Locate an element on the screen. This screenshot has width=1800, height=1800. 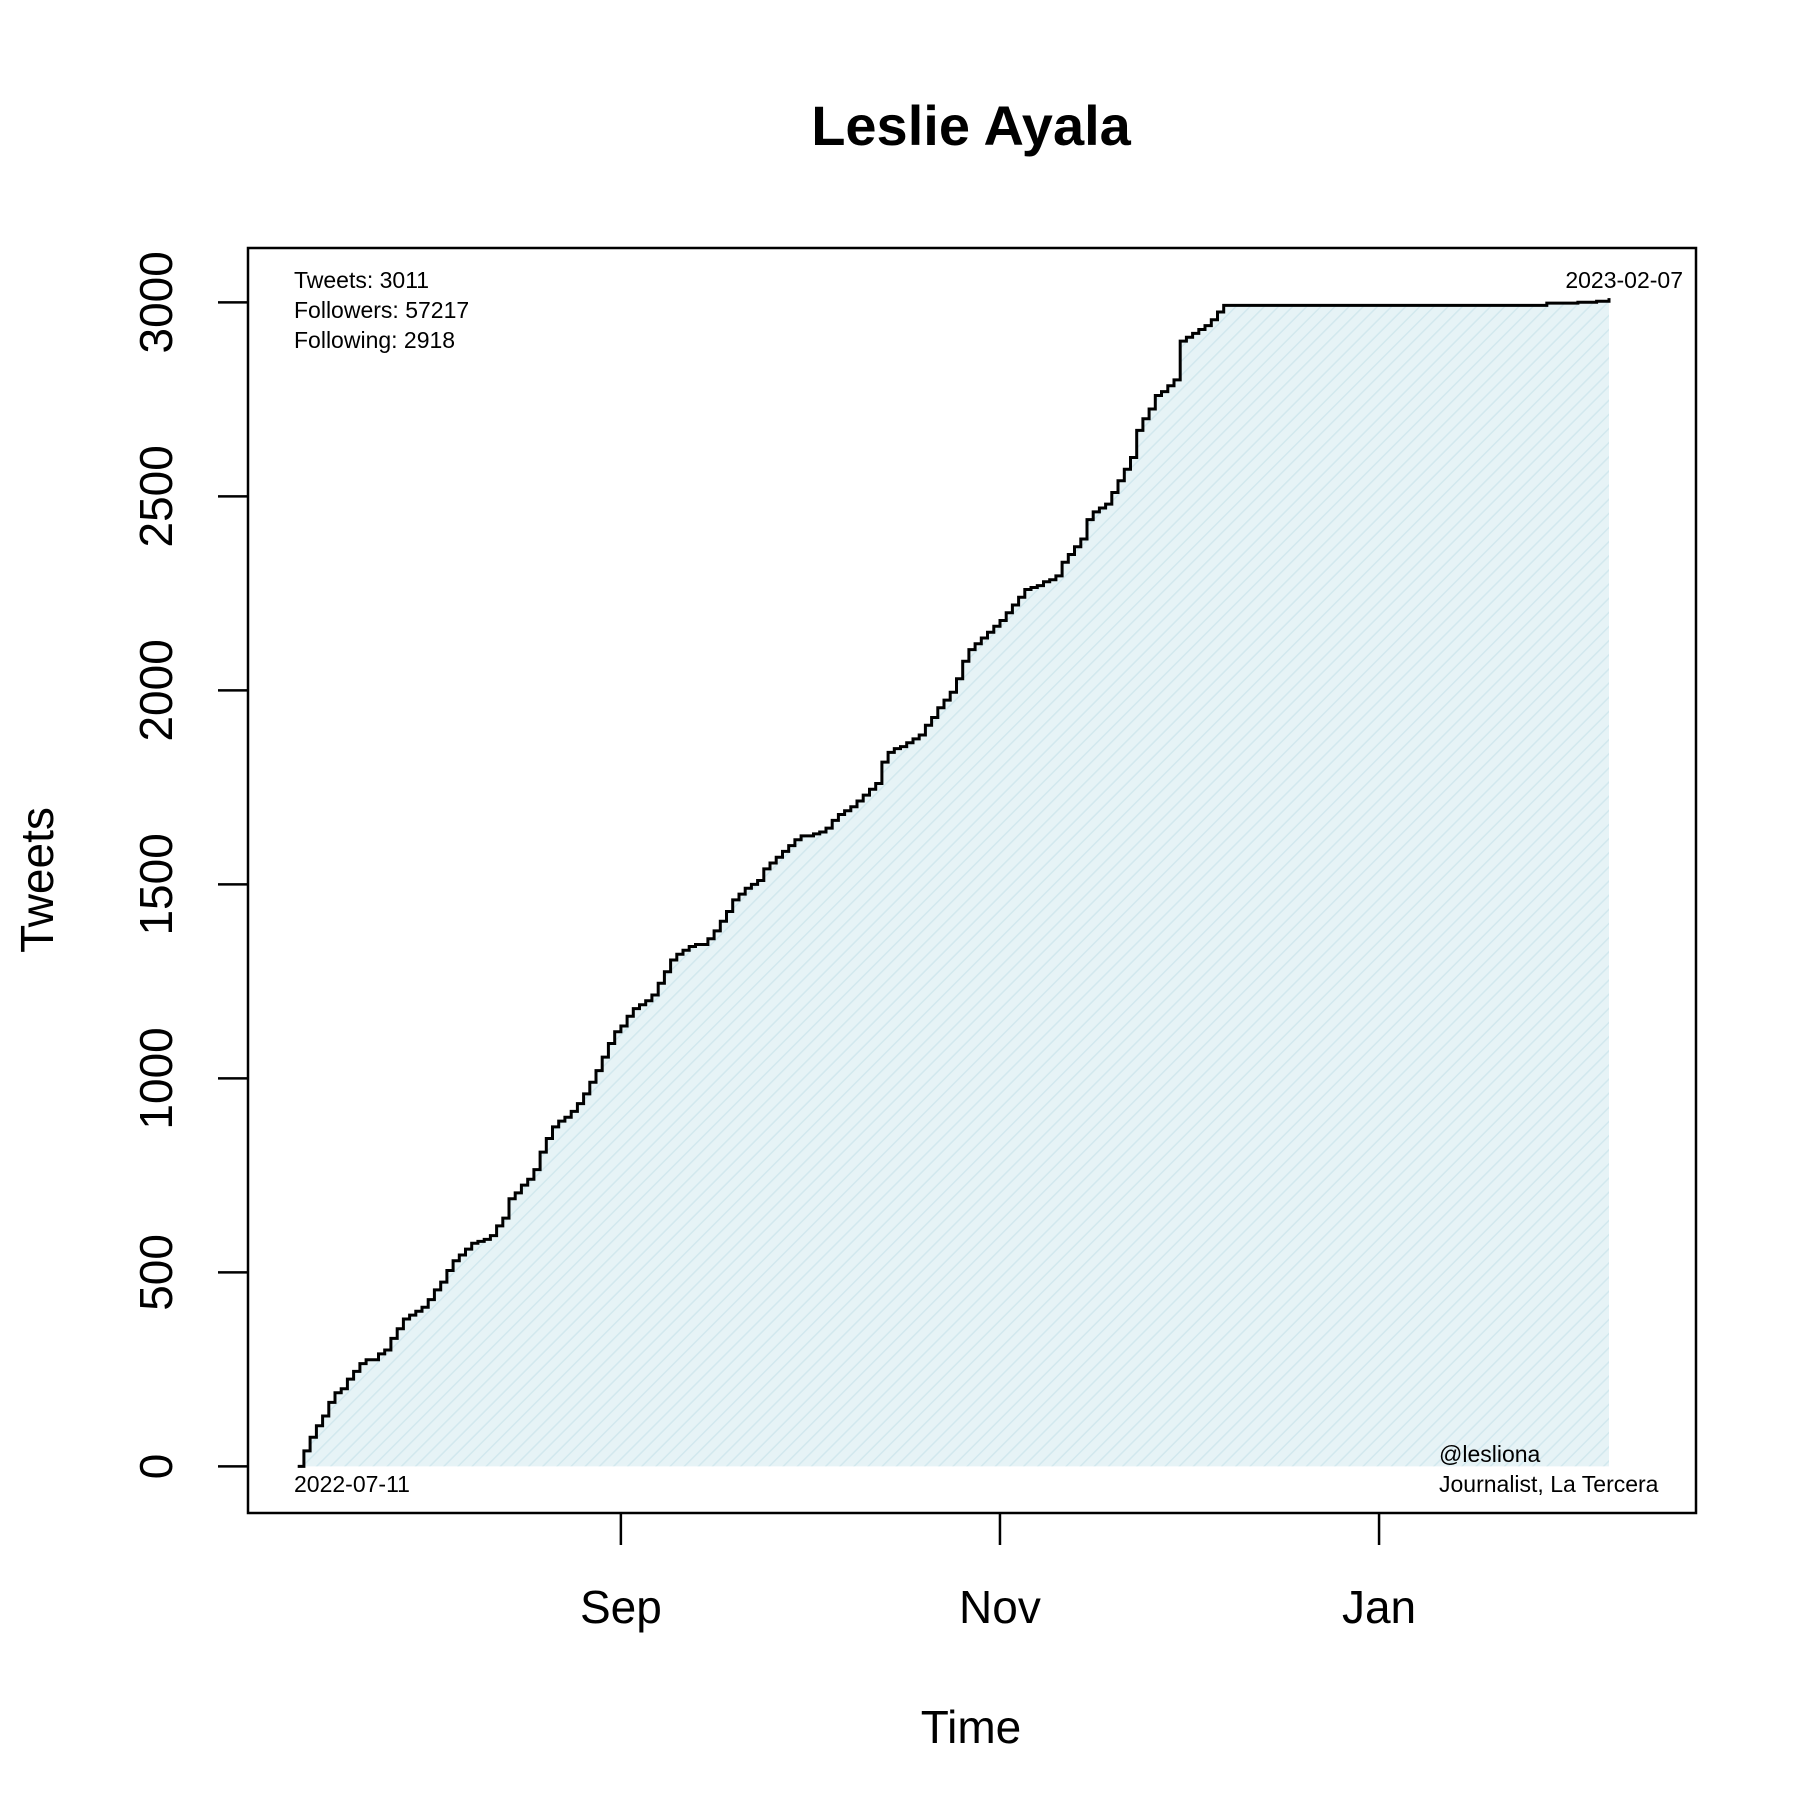
stat-followers: Followers: 57217 is located at coordinates (381, 310).